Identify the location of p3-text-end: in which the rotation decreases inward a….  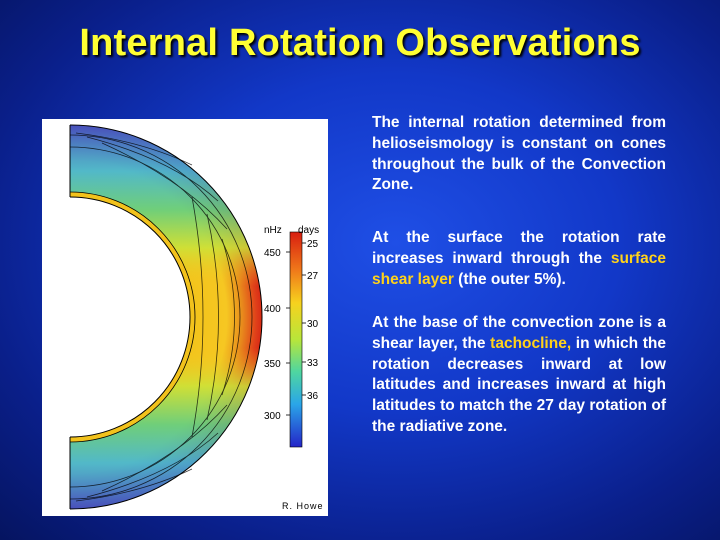
(519, 384).